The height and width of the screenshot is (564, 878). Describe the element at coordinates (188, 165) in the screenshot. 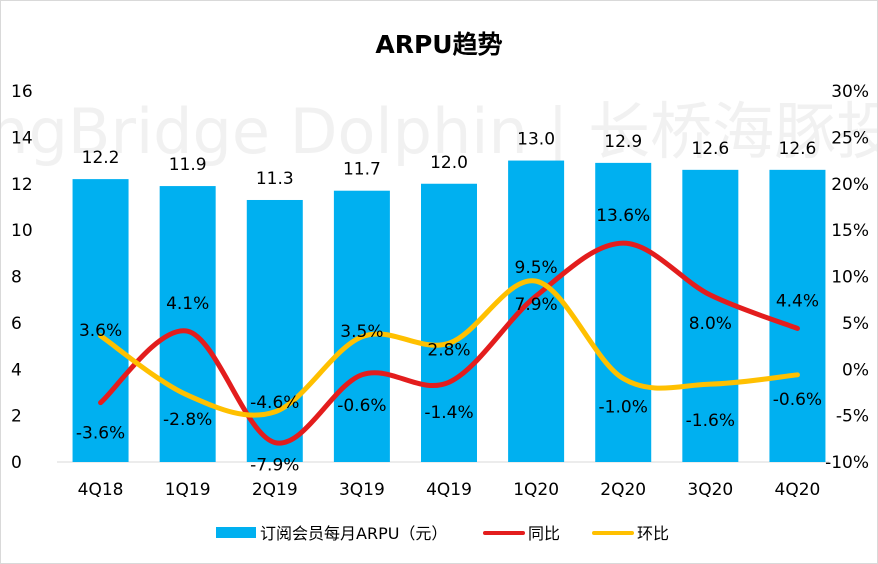

I see `bar-value-label: 11.9` at that location.